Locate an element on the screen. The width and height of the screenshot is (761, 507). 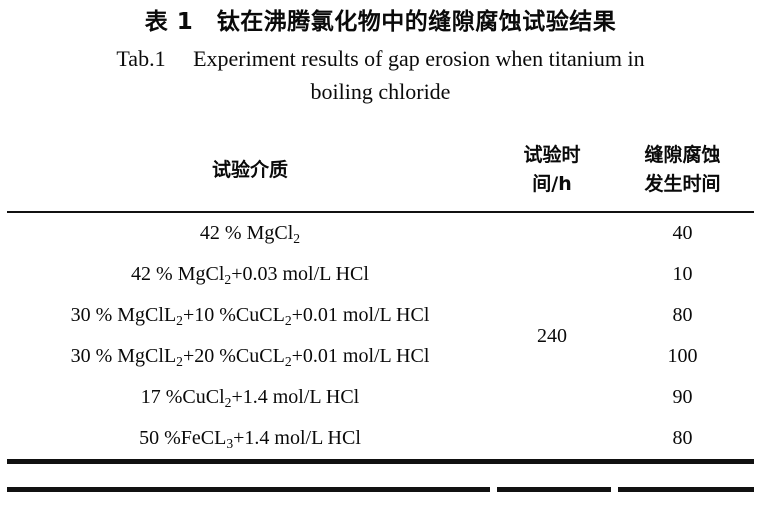
cell-test-medium: 17 %CuCl2+1.4 mol/L HCl is located at coordinates (250, 397).